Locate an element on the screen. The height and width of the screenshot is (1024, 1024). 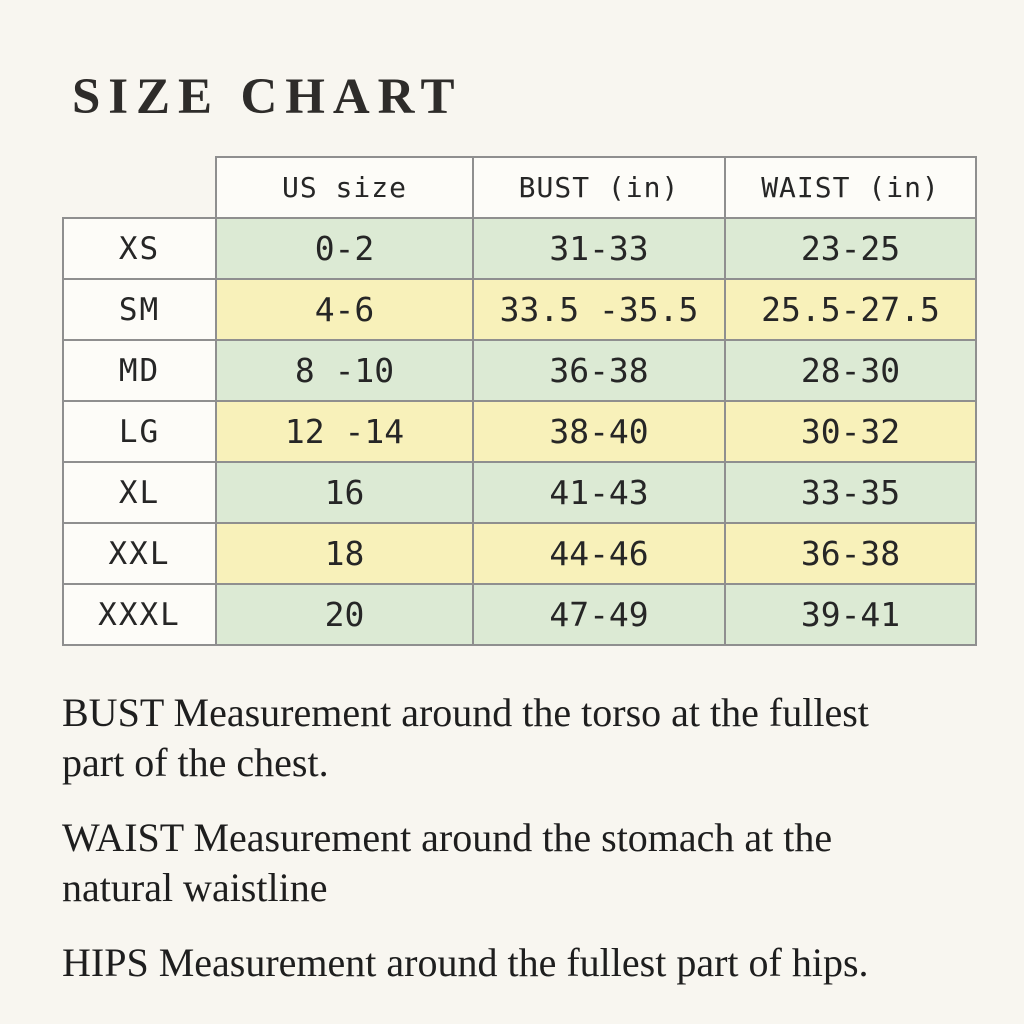
waist-cell: 25.5-27.5 is located at coordinates (850, 309).